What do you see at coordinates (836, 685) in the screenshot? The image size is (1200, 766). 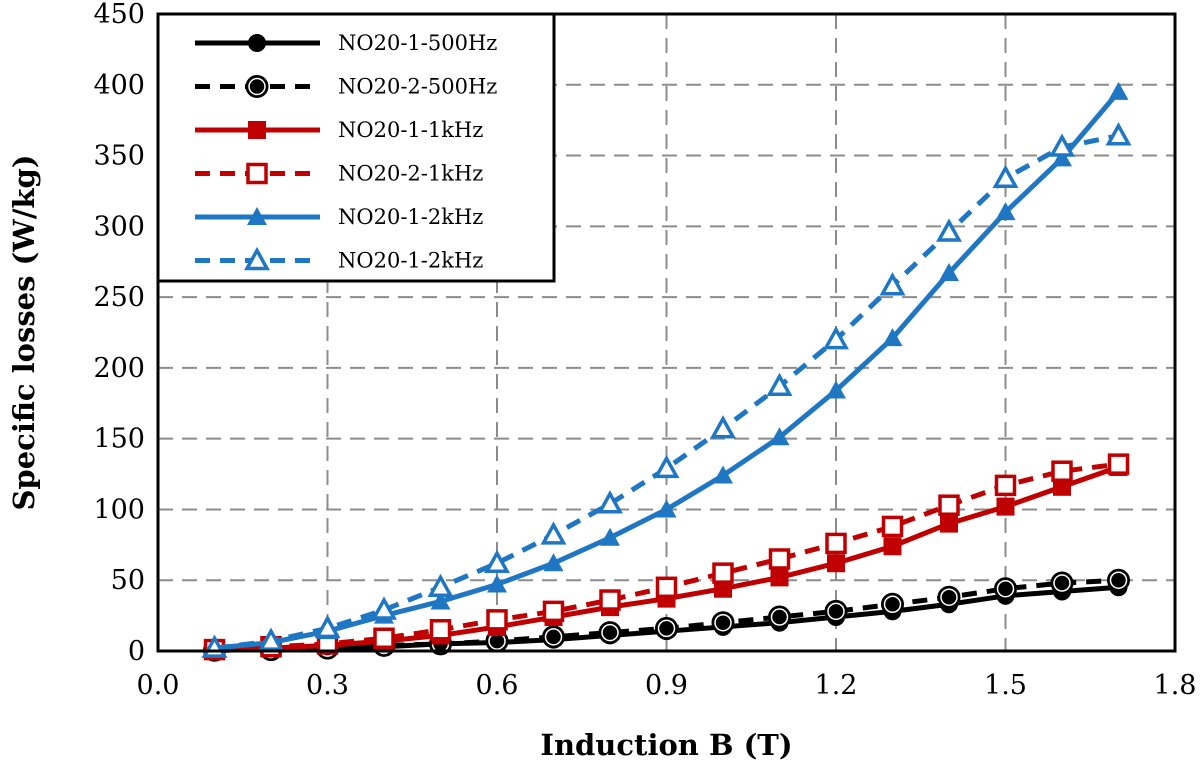 I see `x-tick-label: 1.2` at bounding box center [836, 685].